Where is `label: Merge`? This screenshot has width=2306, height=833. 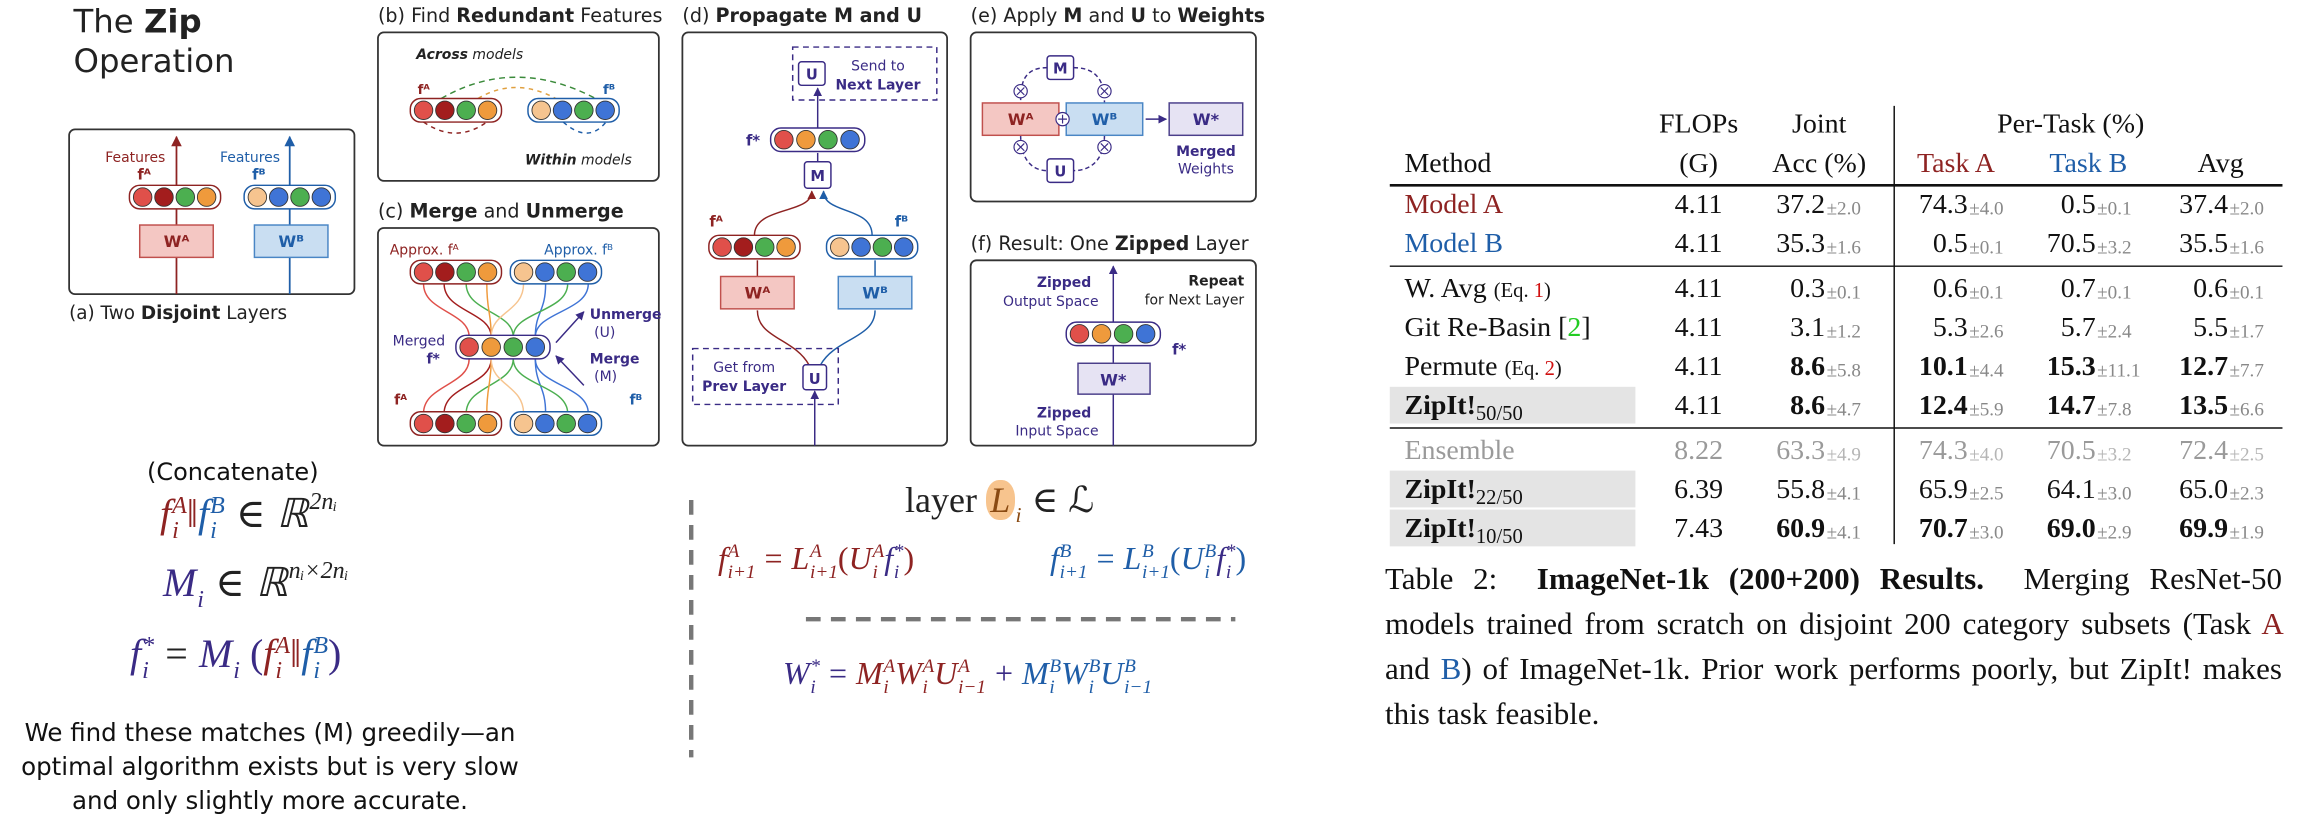
label: Merge is located at coordinates (615, 359).